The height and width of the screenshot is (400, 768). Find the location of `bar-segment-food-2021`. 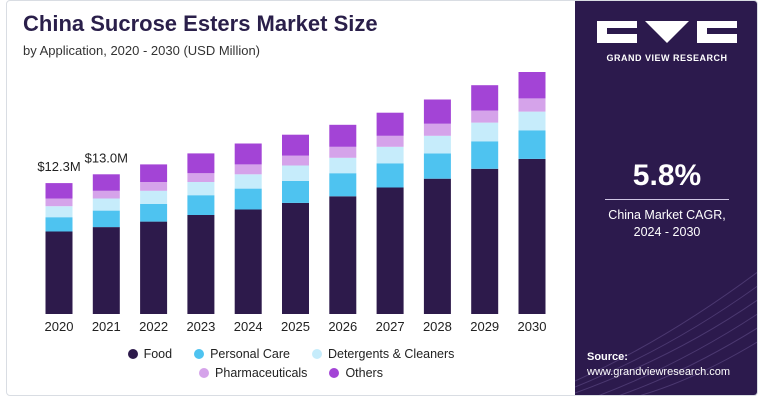

bar-segment-food-2021 is located at coordinates (106, 270).